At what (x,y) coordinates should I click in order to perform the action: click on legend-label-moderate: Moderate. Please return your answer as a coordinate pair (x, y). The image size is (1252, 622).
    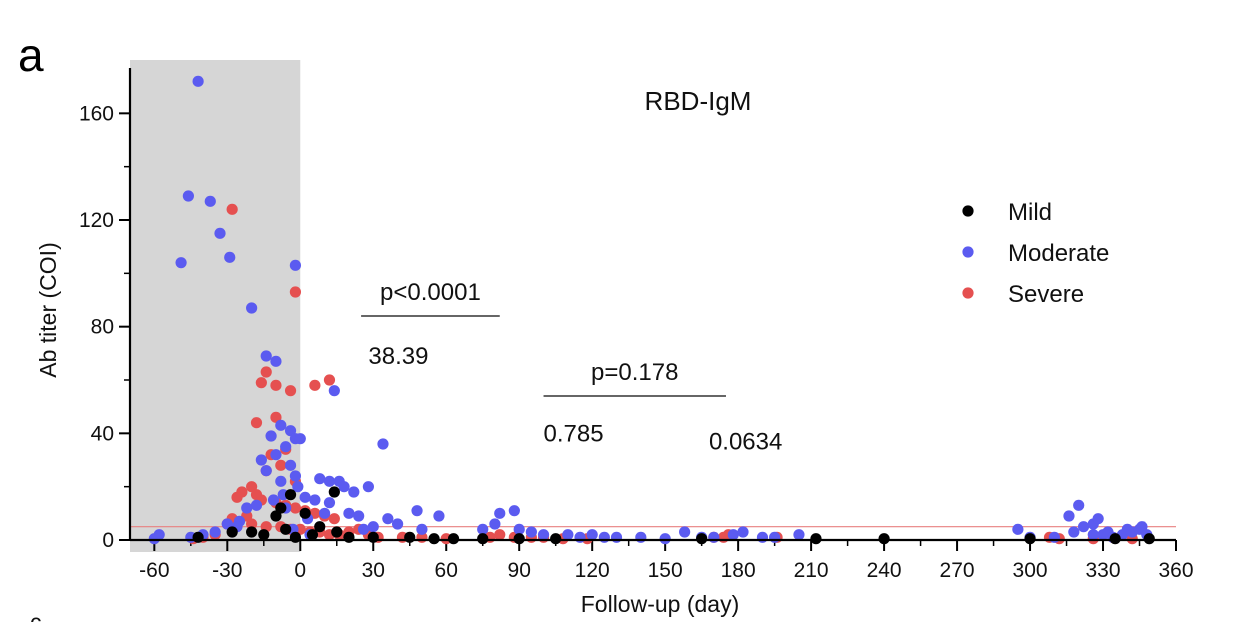
    Looking at the image, I should click on (1058, 253).